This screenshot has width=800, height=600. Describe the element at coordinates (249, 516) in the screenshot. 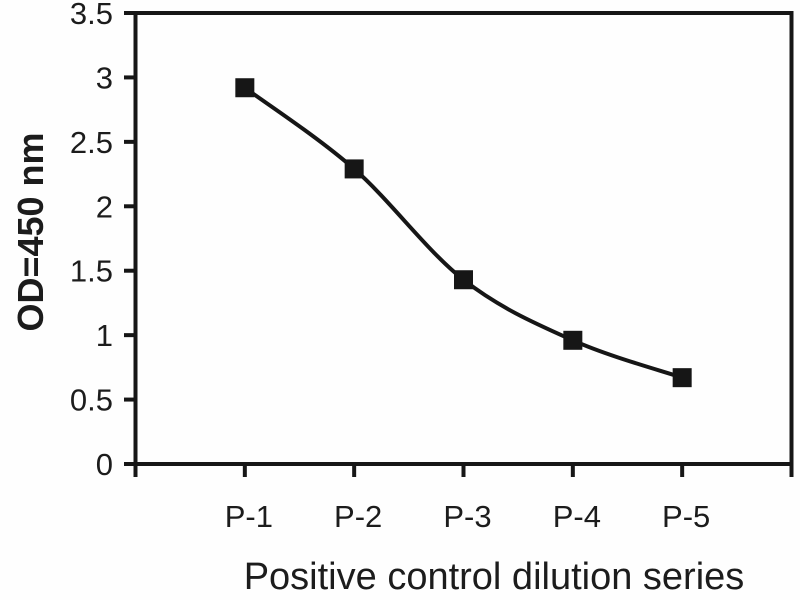

I see `x-tick-label: P-1` at that location.